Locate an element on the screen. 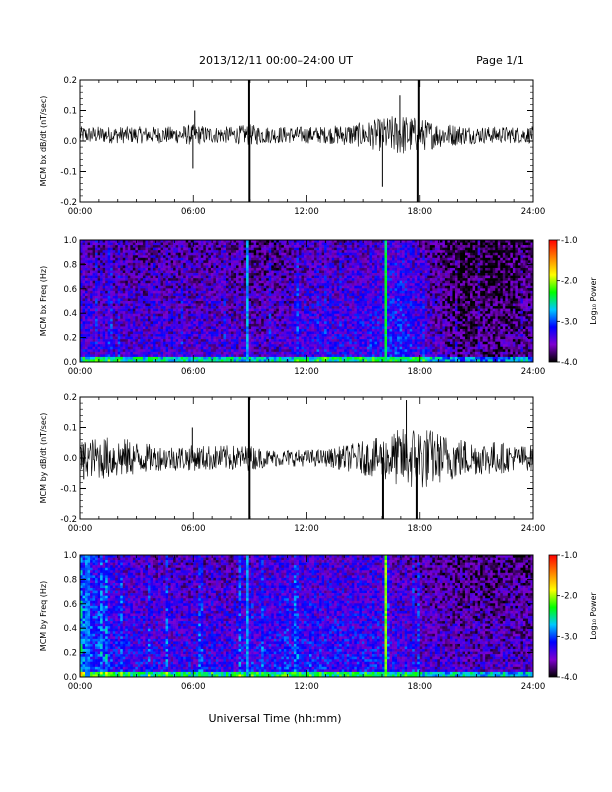 This screenshot has width=612, height=792. x-tick-label: 24:00 is located at coordinates (533, 212).